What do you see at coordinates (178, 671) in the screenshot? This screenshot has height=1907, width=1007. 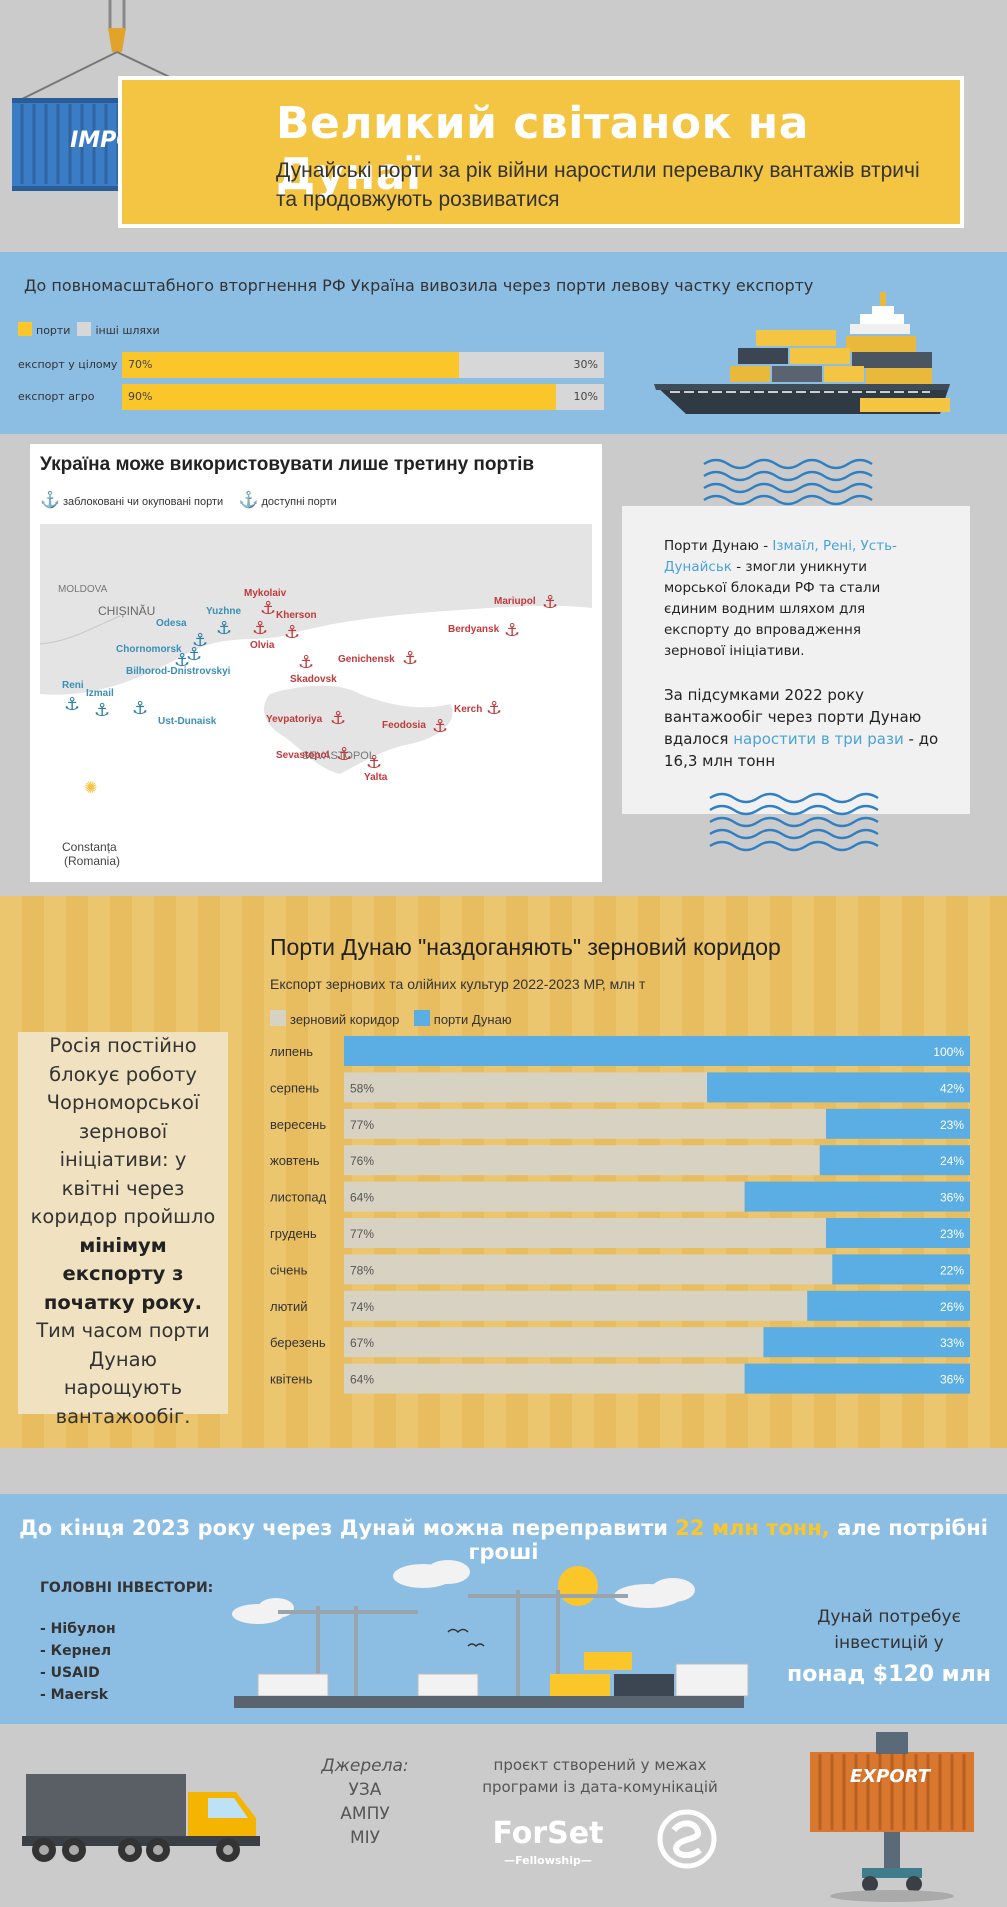 I see `port-bilhorod-dnistrovskyi: Bilhorod-Dnistrovskyi` at bounding box center [178, 671].